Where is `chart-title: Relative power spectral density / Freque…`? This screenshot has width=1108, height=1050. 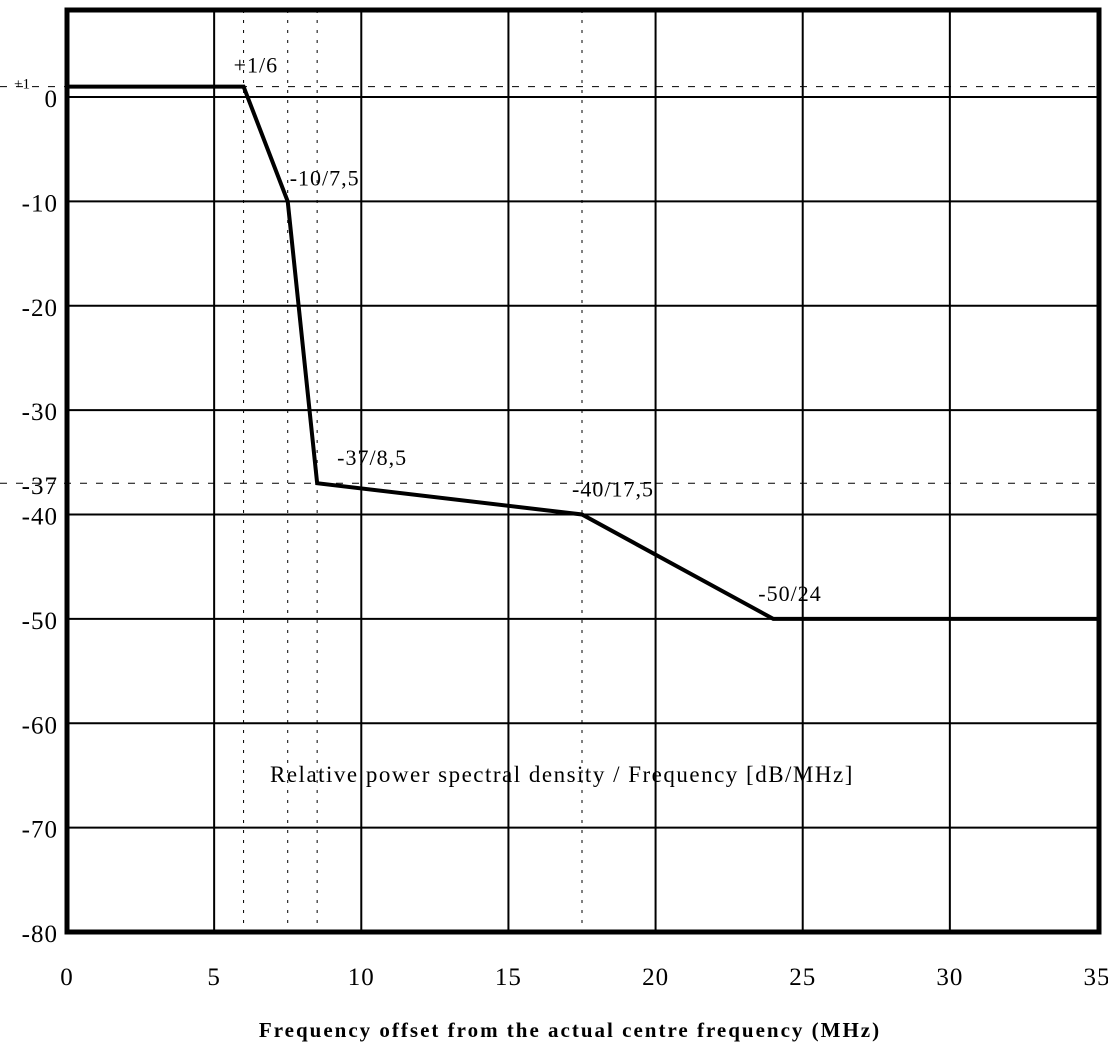
chart-title: Relative power spectral density / Freque… is located at coordinates (562, 774).